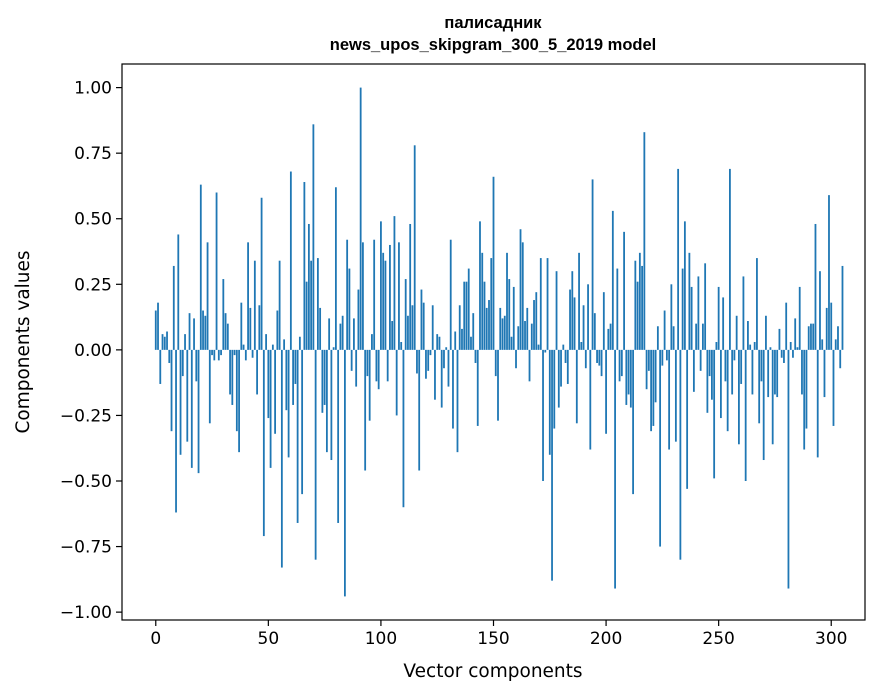 The image size is (880, 696). Describe the element at coordinates (493, 23) in the screenshot. I see `chart-title-line1: палисадник` at that location.